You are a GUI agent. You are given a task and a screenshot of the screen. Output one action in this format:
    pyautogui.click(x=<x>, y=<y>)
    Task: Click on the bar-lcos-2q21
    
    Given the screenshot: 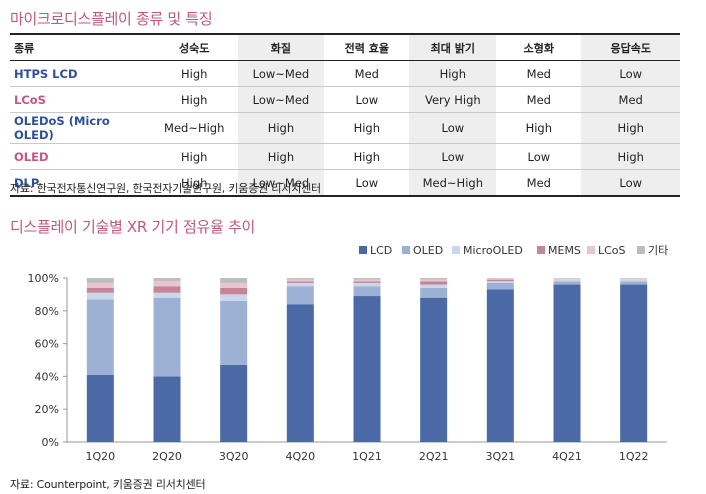 What is the action you would take?
    pyautogui.click(x=434, y=280)
    